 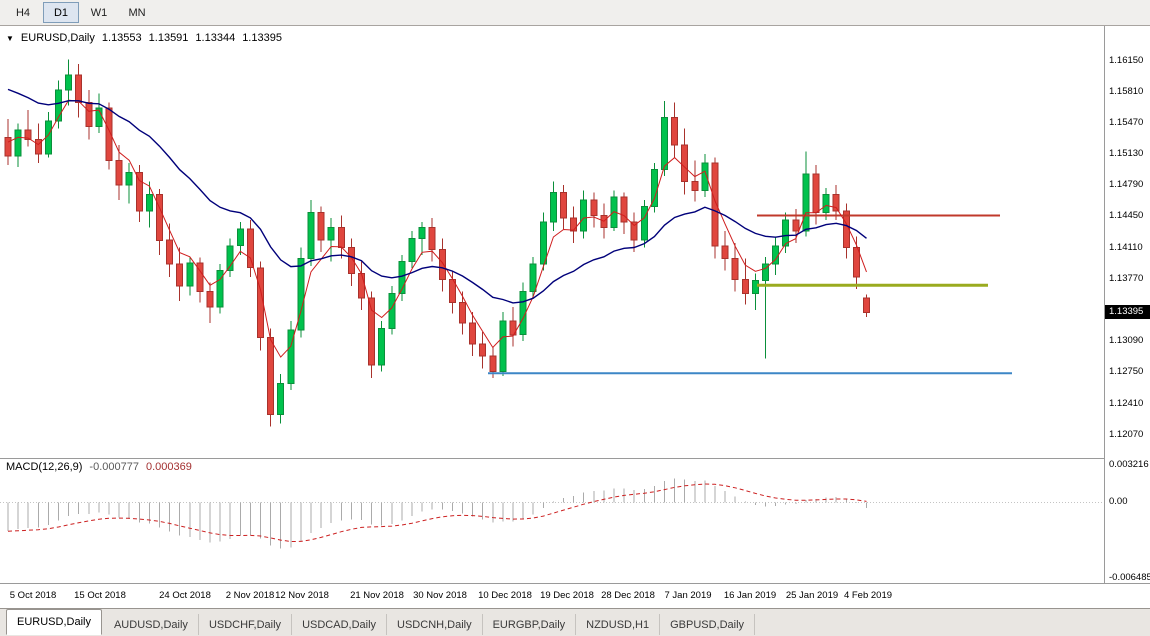 I want to click on symbol-tab-nzdusd-h1: NZDUSD,H1, so click(x=618, y=624).